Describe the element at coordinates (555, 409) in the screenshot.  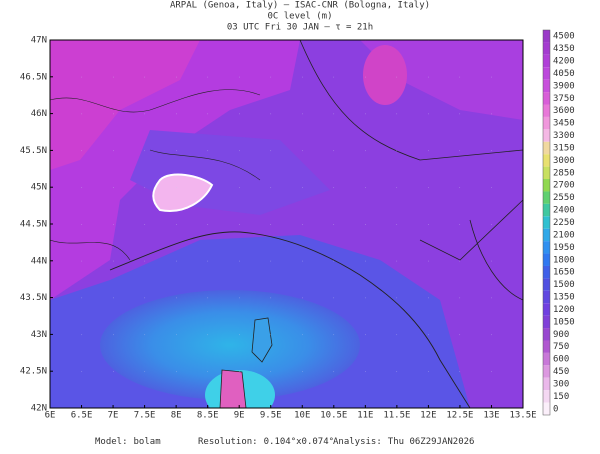
I see `colorbar-label: 0` at that location.